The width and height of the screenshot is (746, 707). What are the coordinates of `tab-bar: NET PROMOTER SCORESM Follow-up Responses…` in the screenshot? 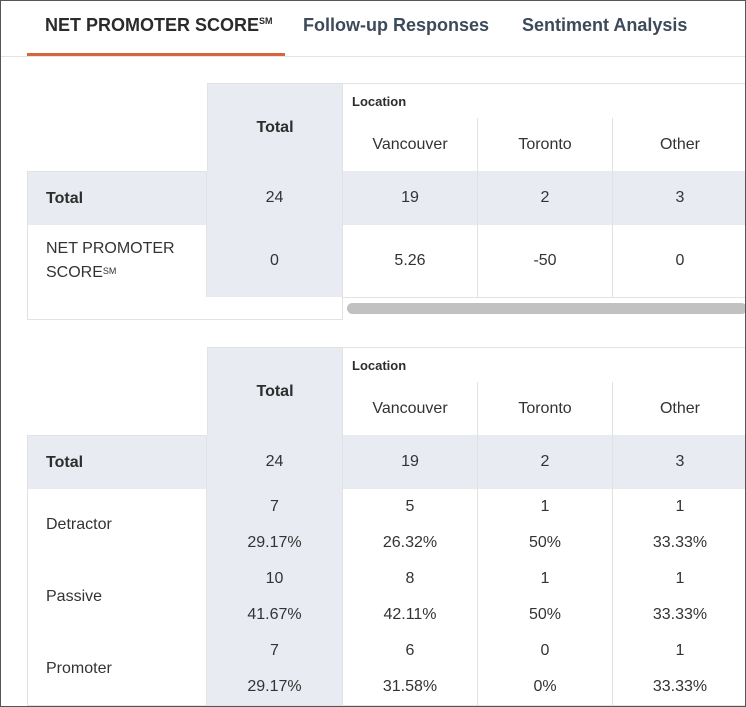 It's located at (373, 29).